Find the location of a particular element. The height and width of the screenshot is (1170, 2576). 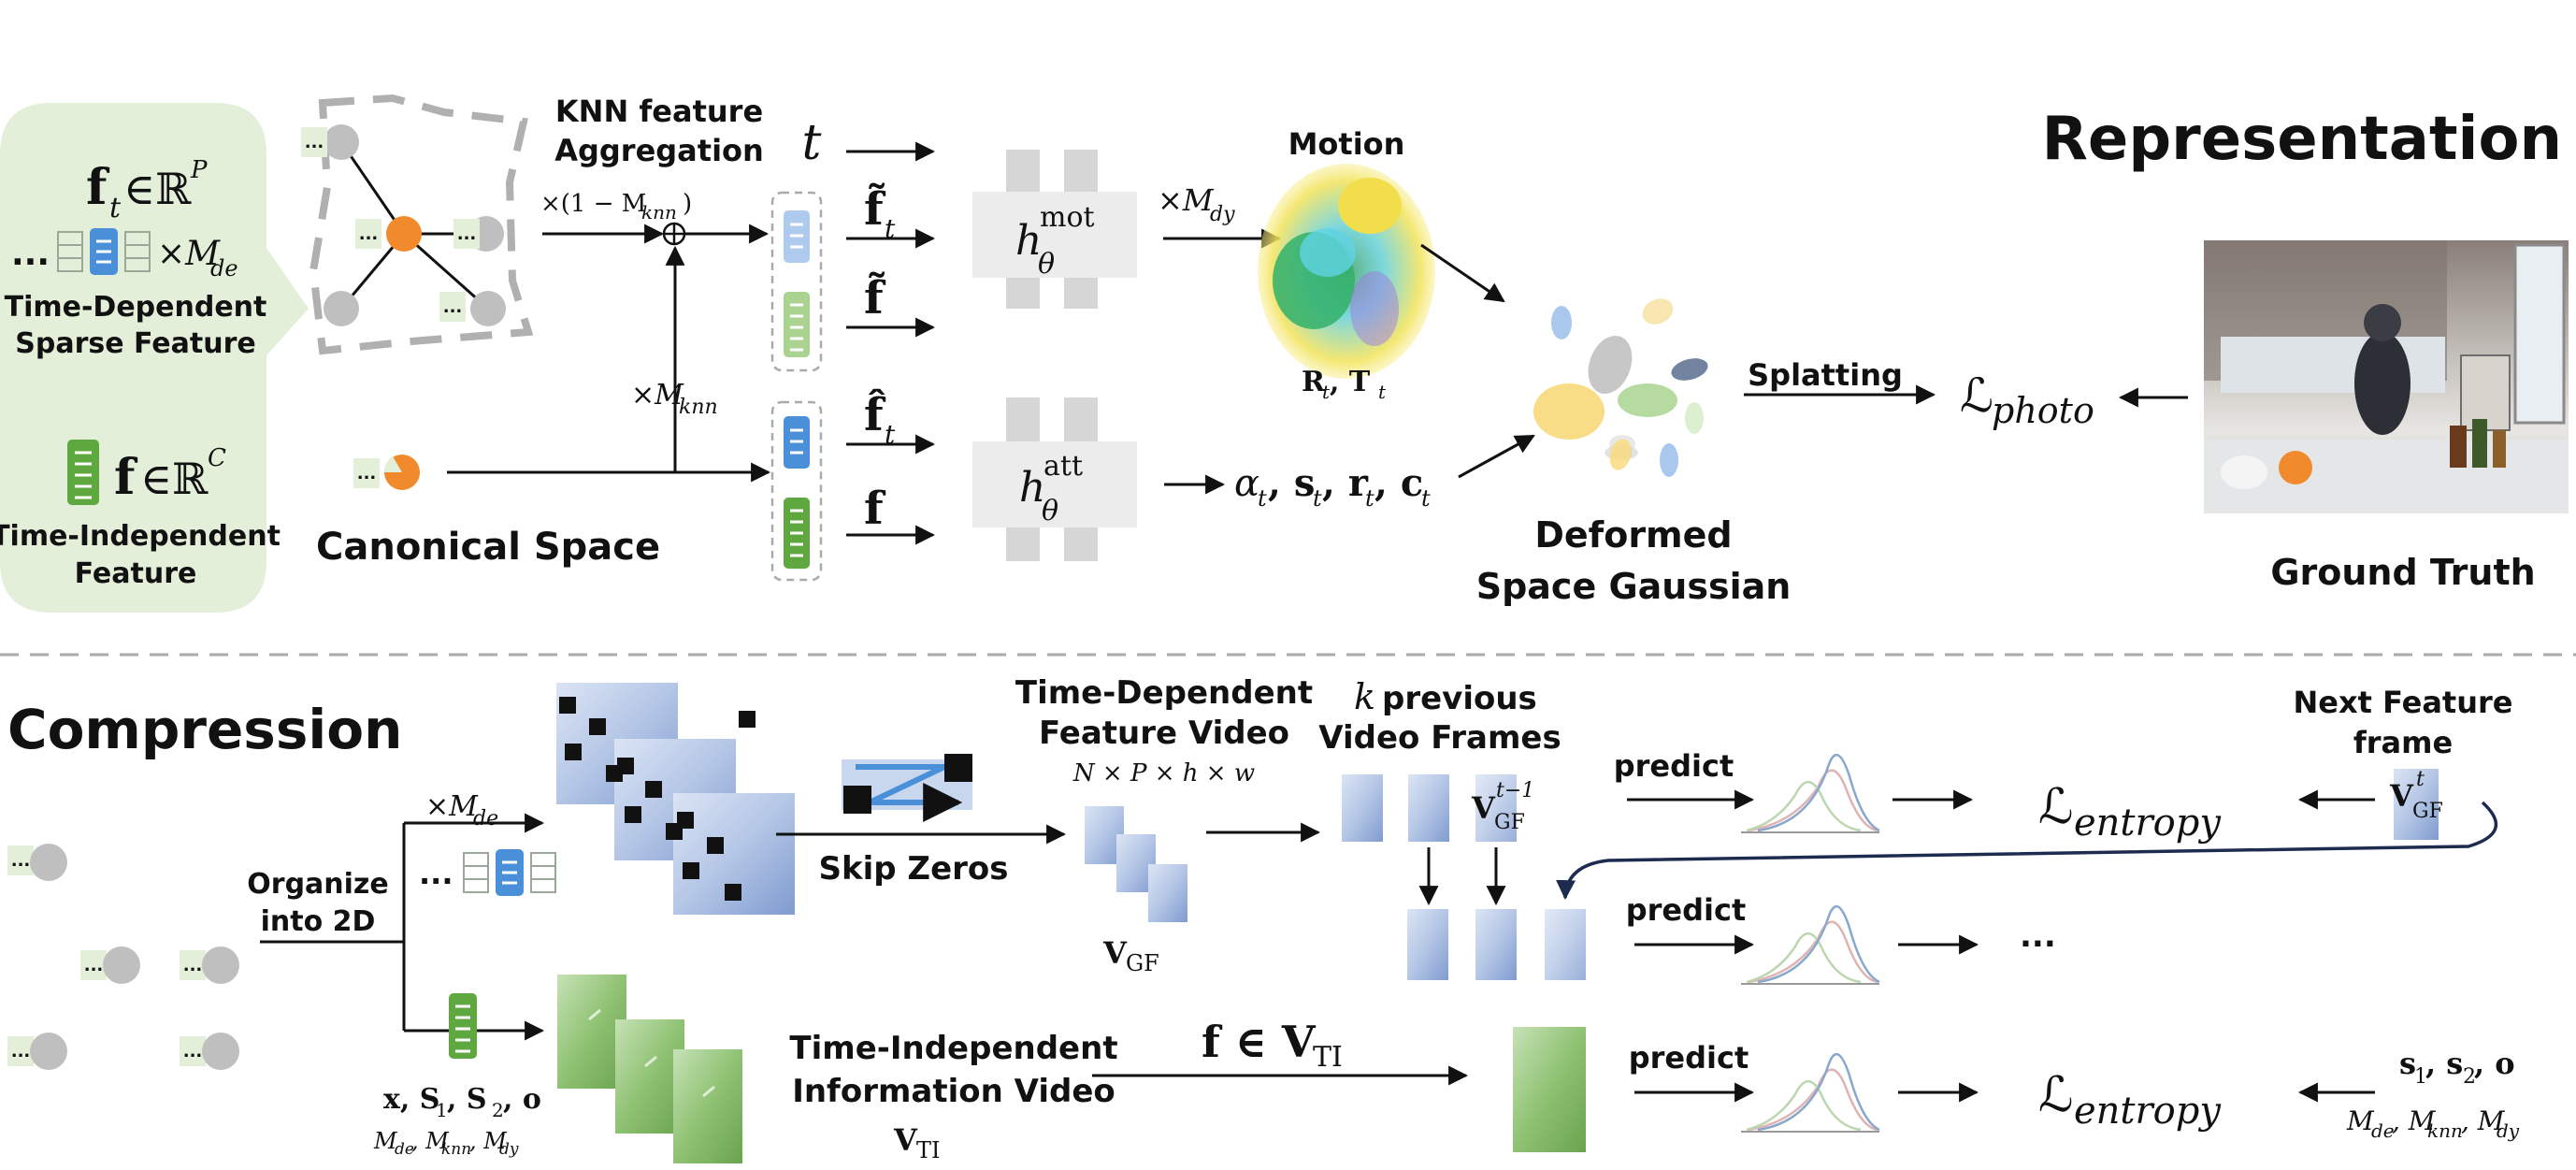

ti-frame-right is located at coordinates (1550, 1089).